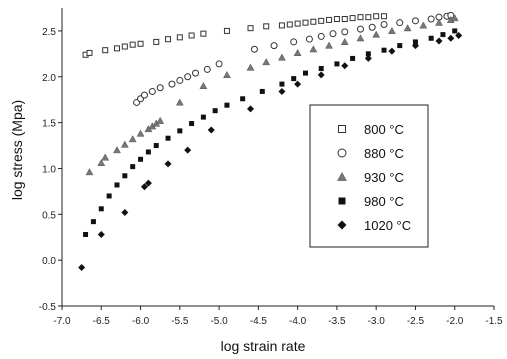 The width and height of the screenshot is (507, 359). I want to click on x-tick-label: -4.5, so click(259, 321).